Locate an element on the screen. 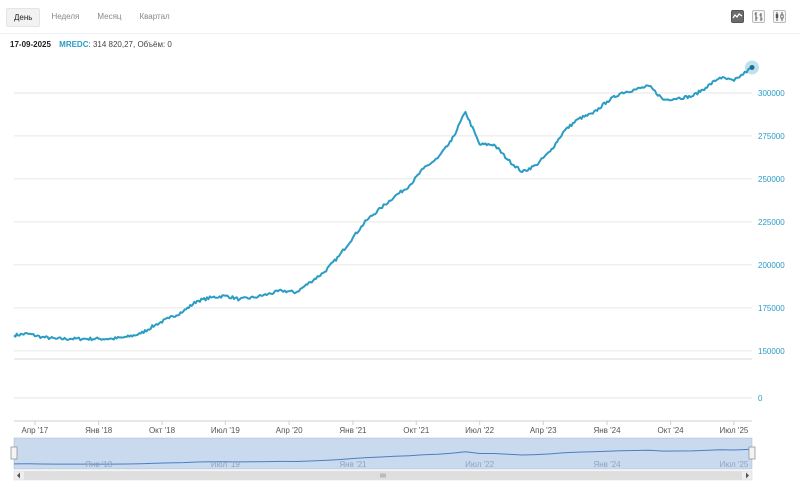 Image resolution: width=800 pixels, height=487 pixels. x-tick-label: Июл '22 is located at coordinates (479, 430).